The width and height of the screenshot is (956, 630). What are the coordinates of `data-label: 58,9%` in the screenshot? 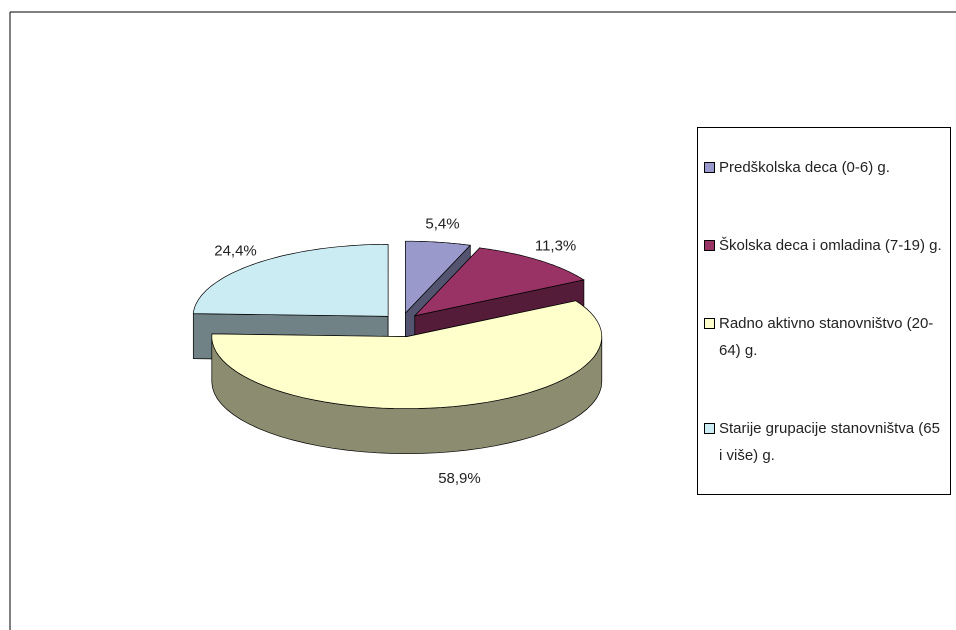 It's located at (459, 478).